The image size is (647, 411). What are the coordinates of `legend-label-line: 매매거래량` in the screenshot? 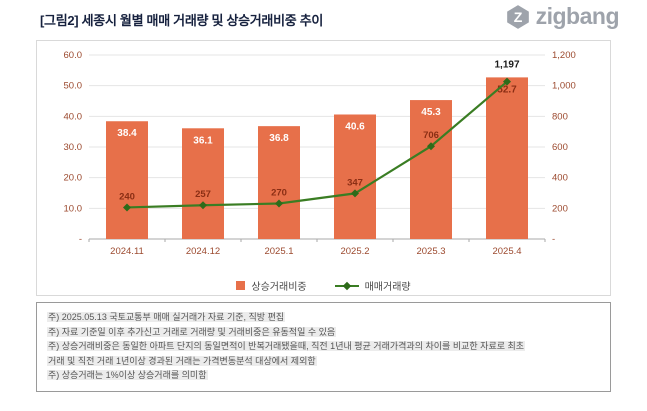 It's located at (387, 287).